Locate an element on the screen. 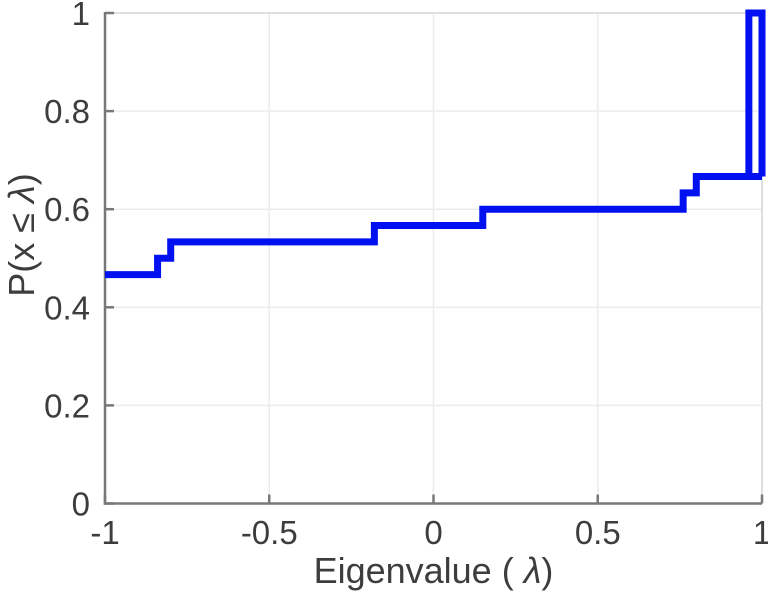 The width and height of the screenshot is (768, 600). y-tick-label: 0.4 is located at coordinates (67, 307).